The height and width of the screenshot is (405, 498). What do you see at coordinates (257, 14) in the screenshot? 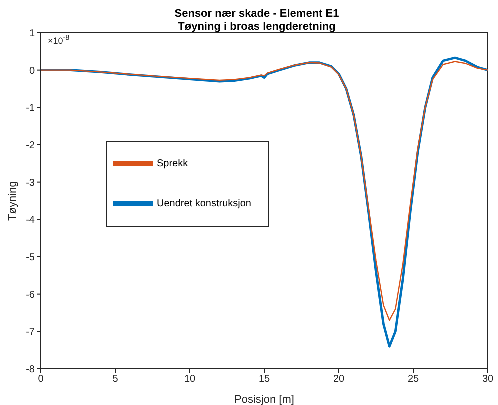
I see `chart-title: Sensor nær skade - Element E1` at bounding box center [257, 14].